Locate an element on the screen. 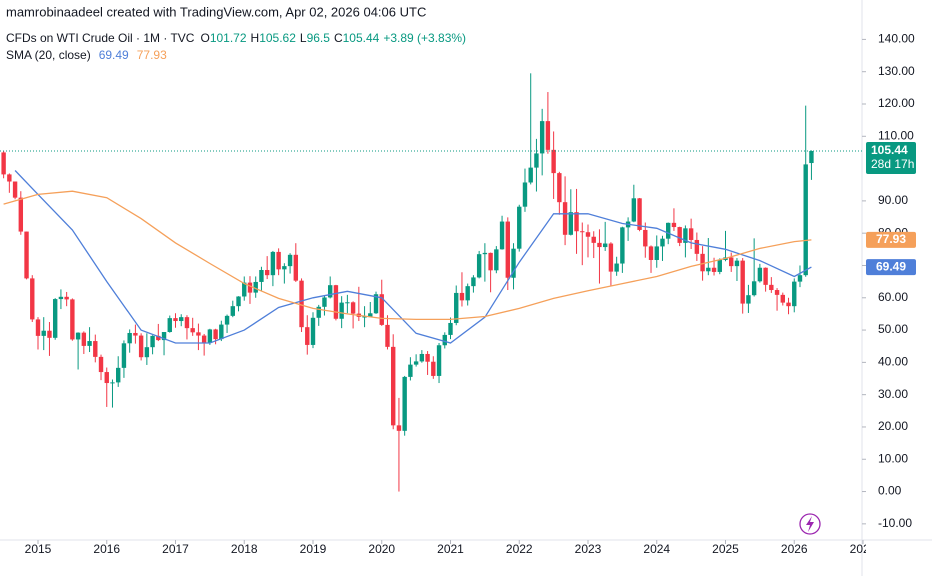 This screenshot has width=932, height=576. y-tick-label: 90.00 is located at coordinates (893, 200).